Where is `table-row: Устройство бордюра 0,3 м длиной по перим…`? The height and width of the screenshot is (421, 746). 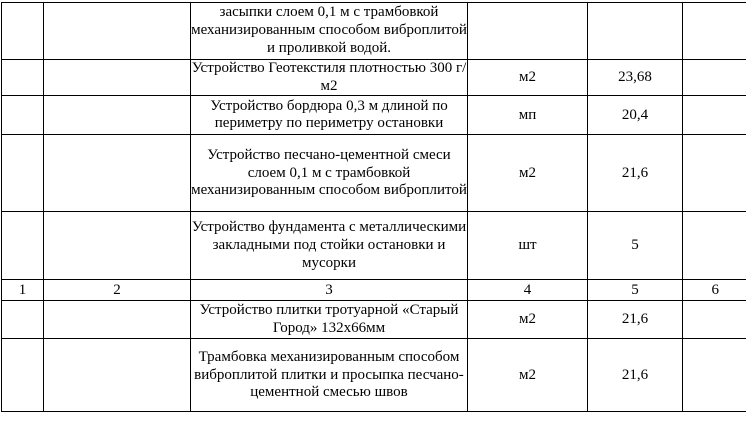
table-row: Устройство бордюра 0,3 м длиной по перим… is located at coordinates (373, 115).